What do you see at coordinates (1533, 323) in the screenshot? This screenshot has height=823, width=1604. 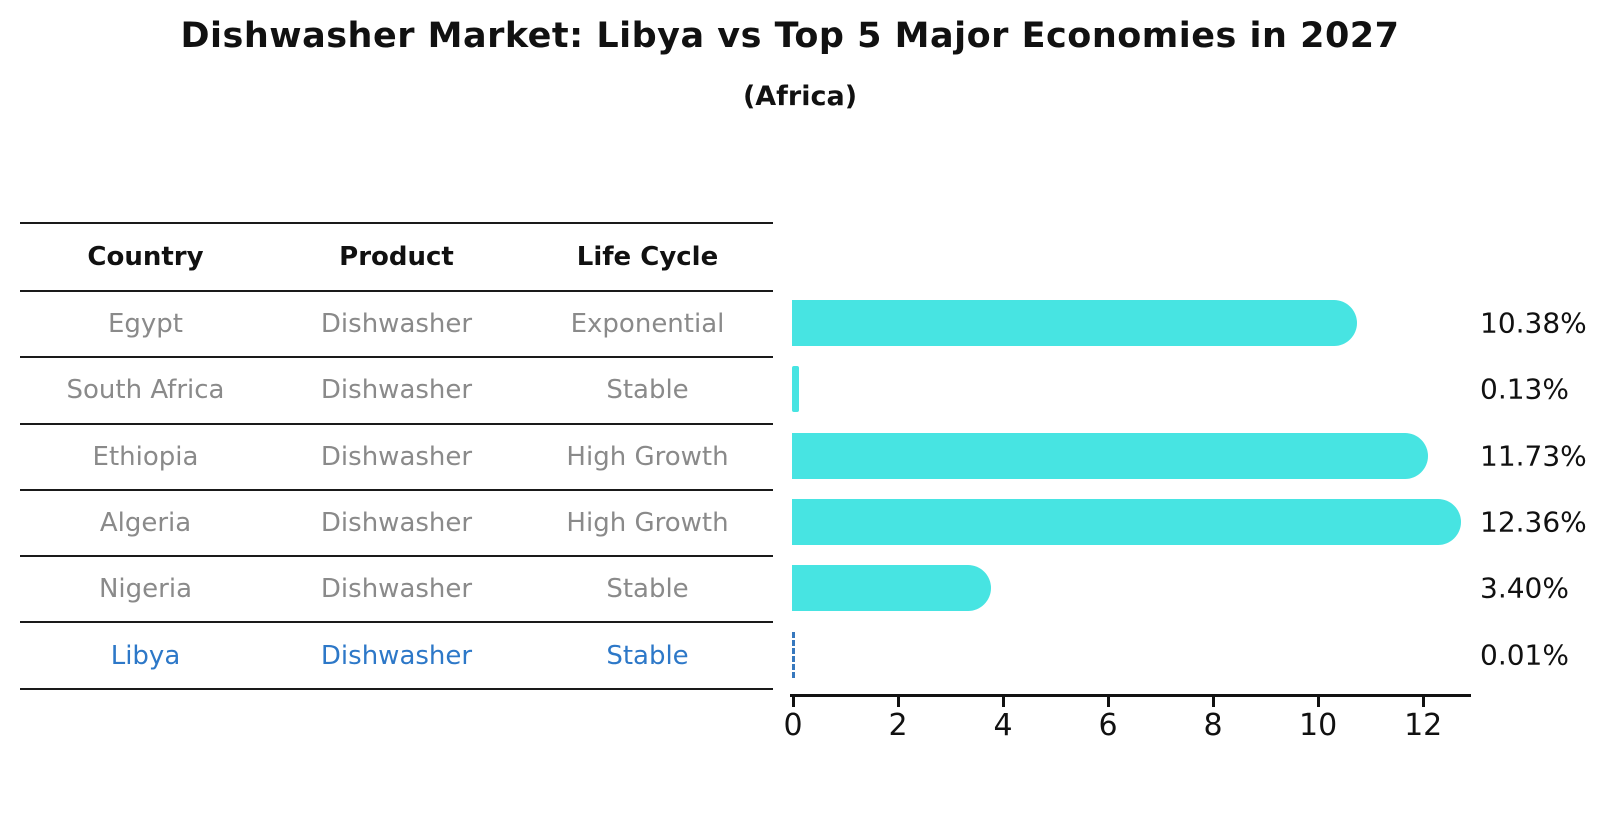 I see `value-label-egypt: 10.38%` at bounding box center [1533, 323].